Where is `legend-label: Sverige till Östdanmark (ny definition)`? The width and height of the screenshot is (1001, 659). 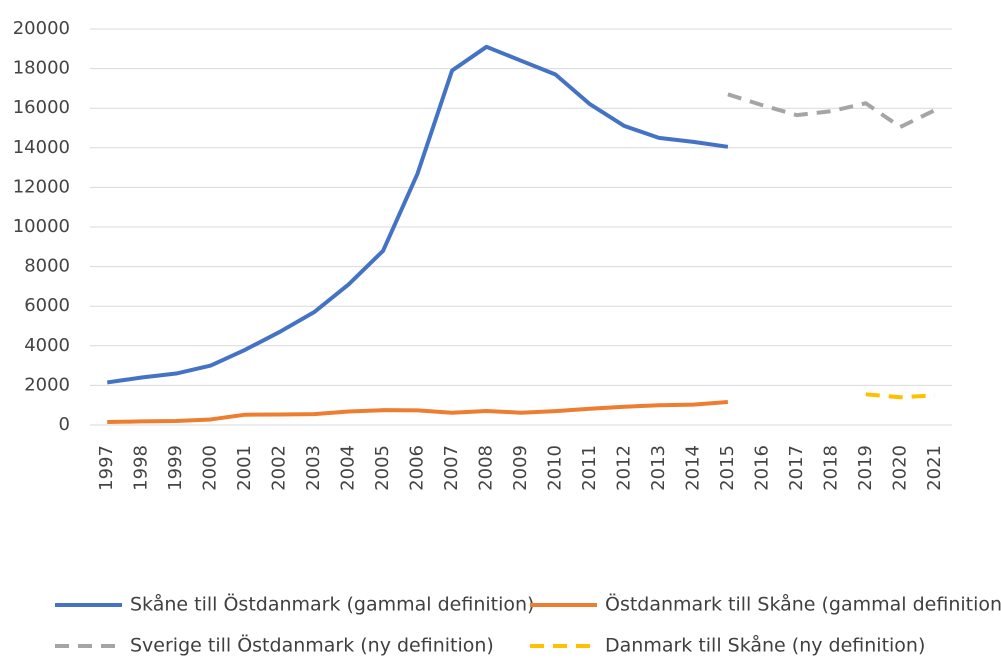
legend-label: Sverige till Östdanmark (ny definition) is located at coordinates (312, 645).